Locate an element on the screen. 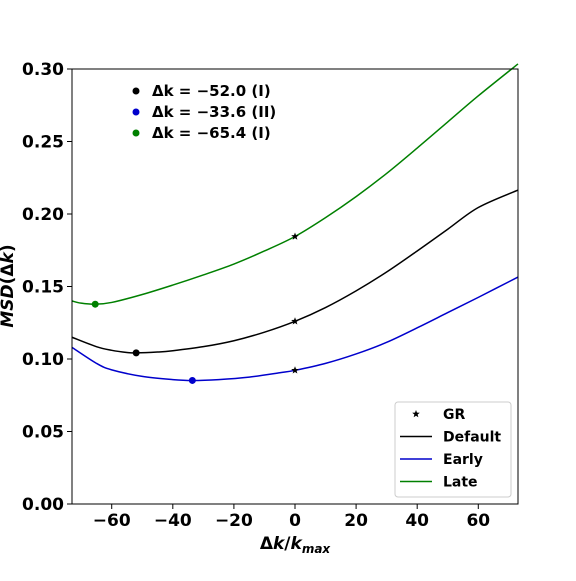 Image resolution: width=576 pixels, height=581 pixels. legend-box is located at coordinates (453, 449).